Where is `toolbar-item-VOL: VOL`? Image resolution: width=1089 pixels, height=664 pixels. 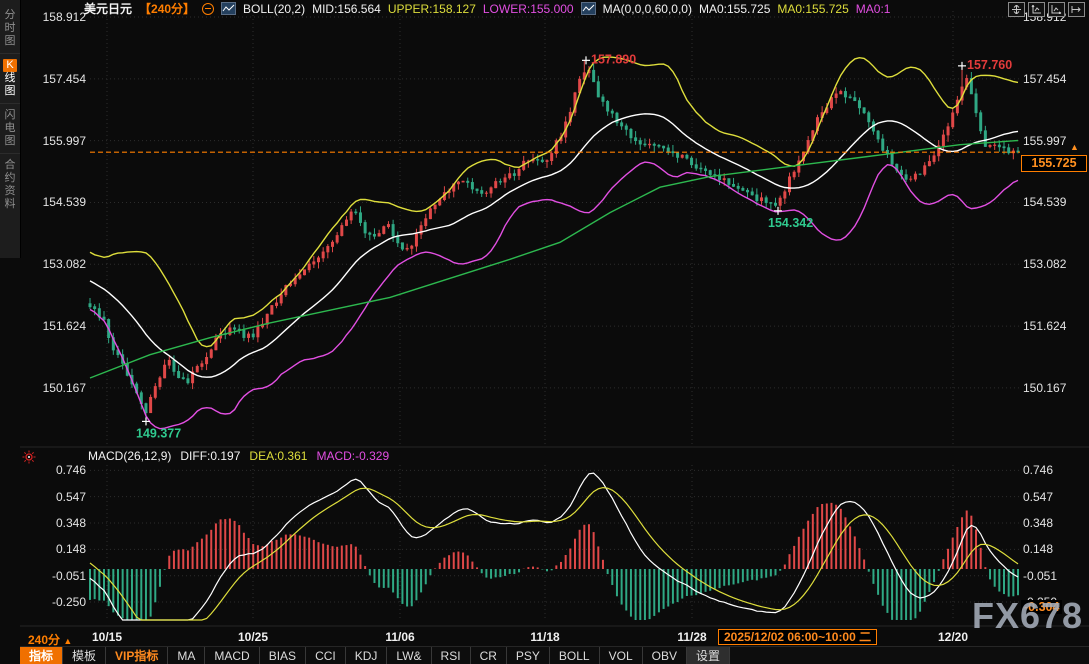
toolbar-item-VOL: VOL is located at coordinates (621, 655).